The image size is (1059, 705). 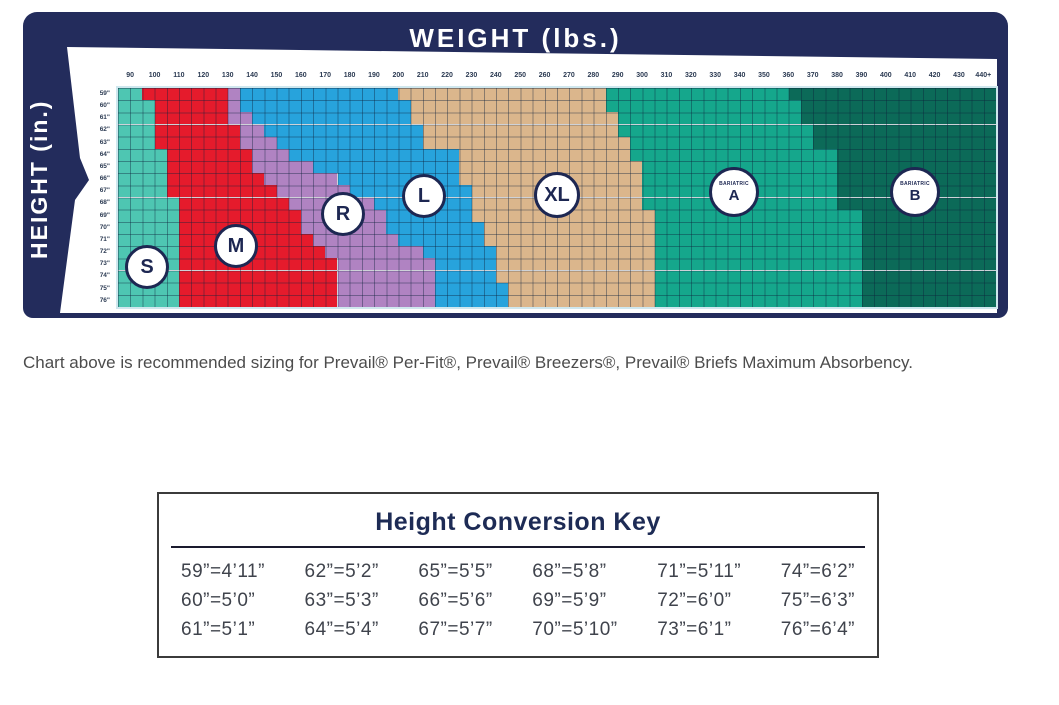 What do you see at coordinates (154, 75) in the screenshot?
I see `weight-tick-label: 100` at bounding box center [154, 75].